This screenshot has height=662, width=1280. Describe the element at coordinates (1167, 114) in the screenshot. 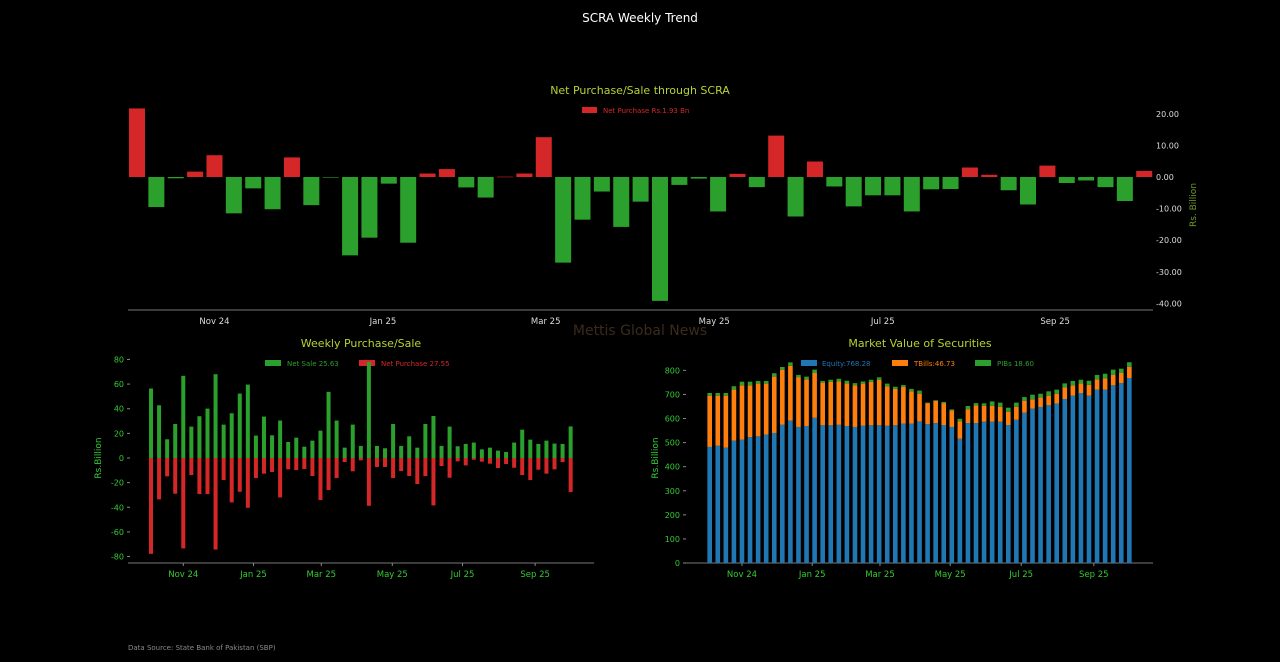

I see `y-tick-label: 20.00` at that location.